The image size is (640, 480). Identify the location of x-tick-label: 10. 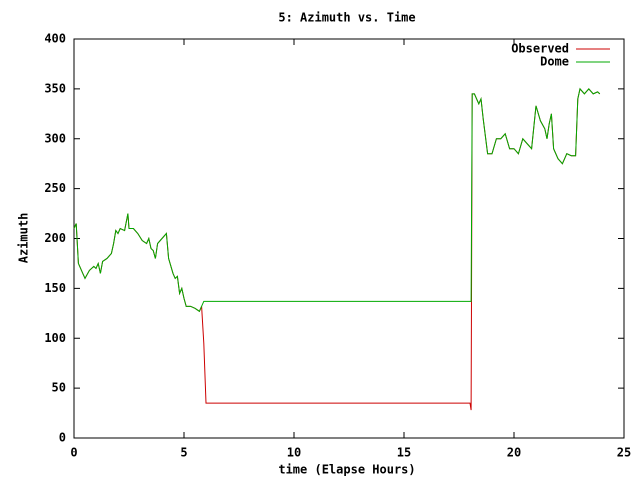
(294, 453).